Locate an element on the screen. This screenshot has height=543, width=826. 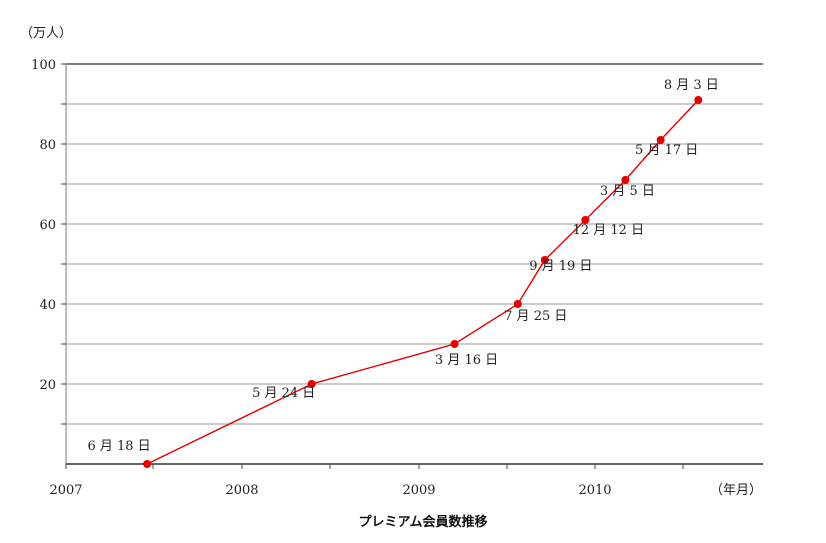
point-label: 7 月 25 日 is located at coordinates (535, 316).